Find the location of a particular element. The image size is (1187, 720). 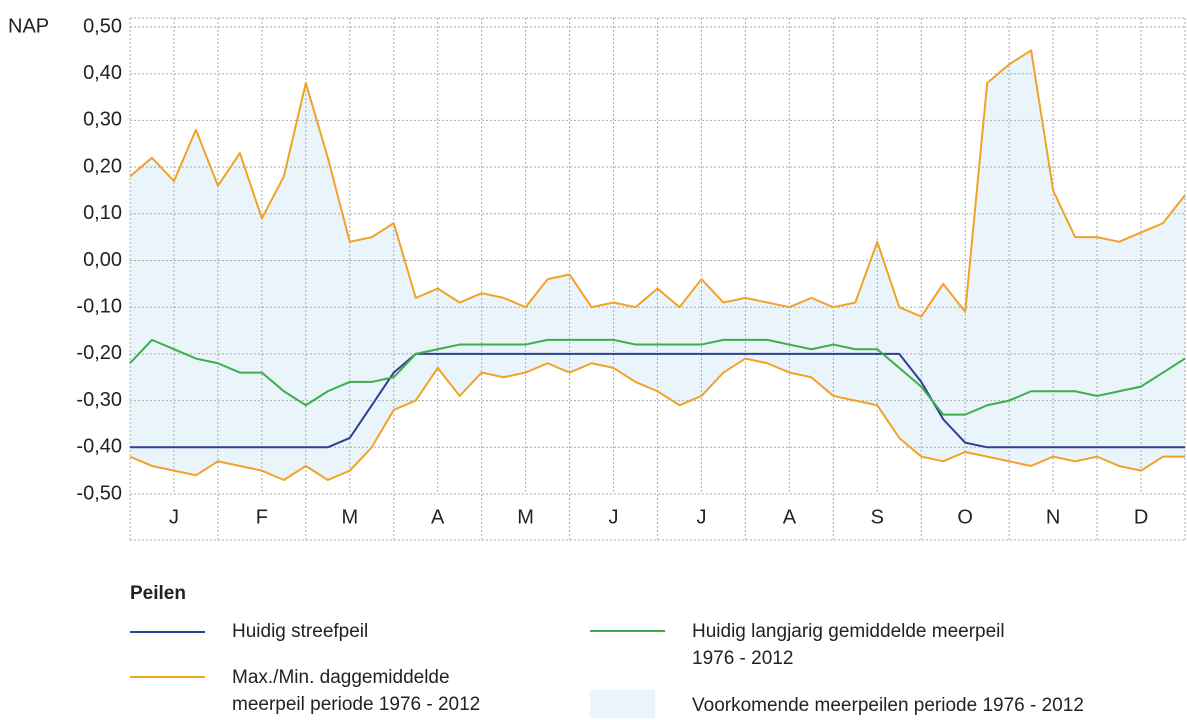

y-tick-label: 0,10 is located at coordinates (102, 213).